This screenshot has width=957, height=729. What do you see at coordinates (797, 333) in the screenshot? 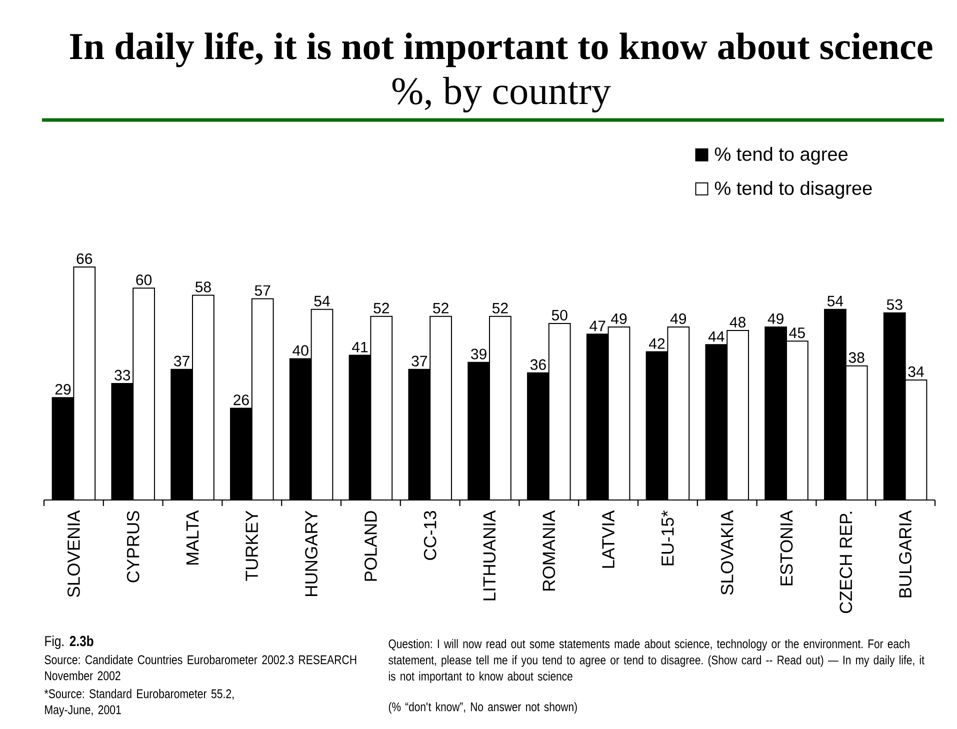
I see `data-label: 45` at bounding box center [797, 333].